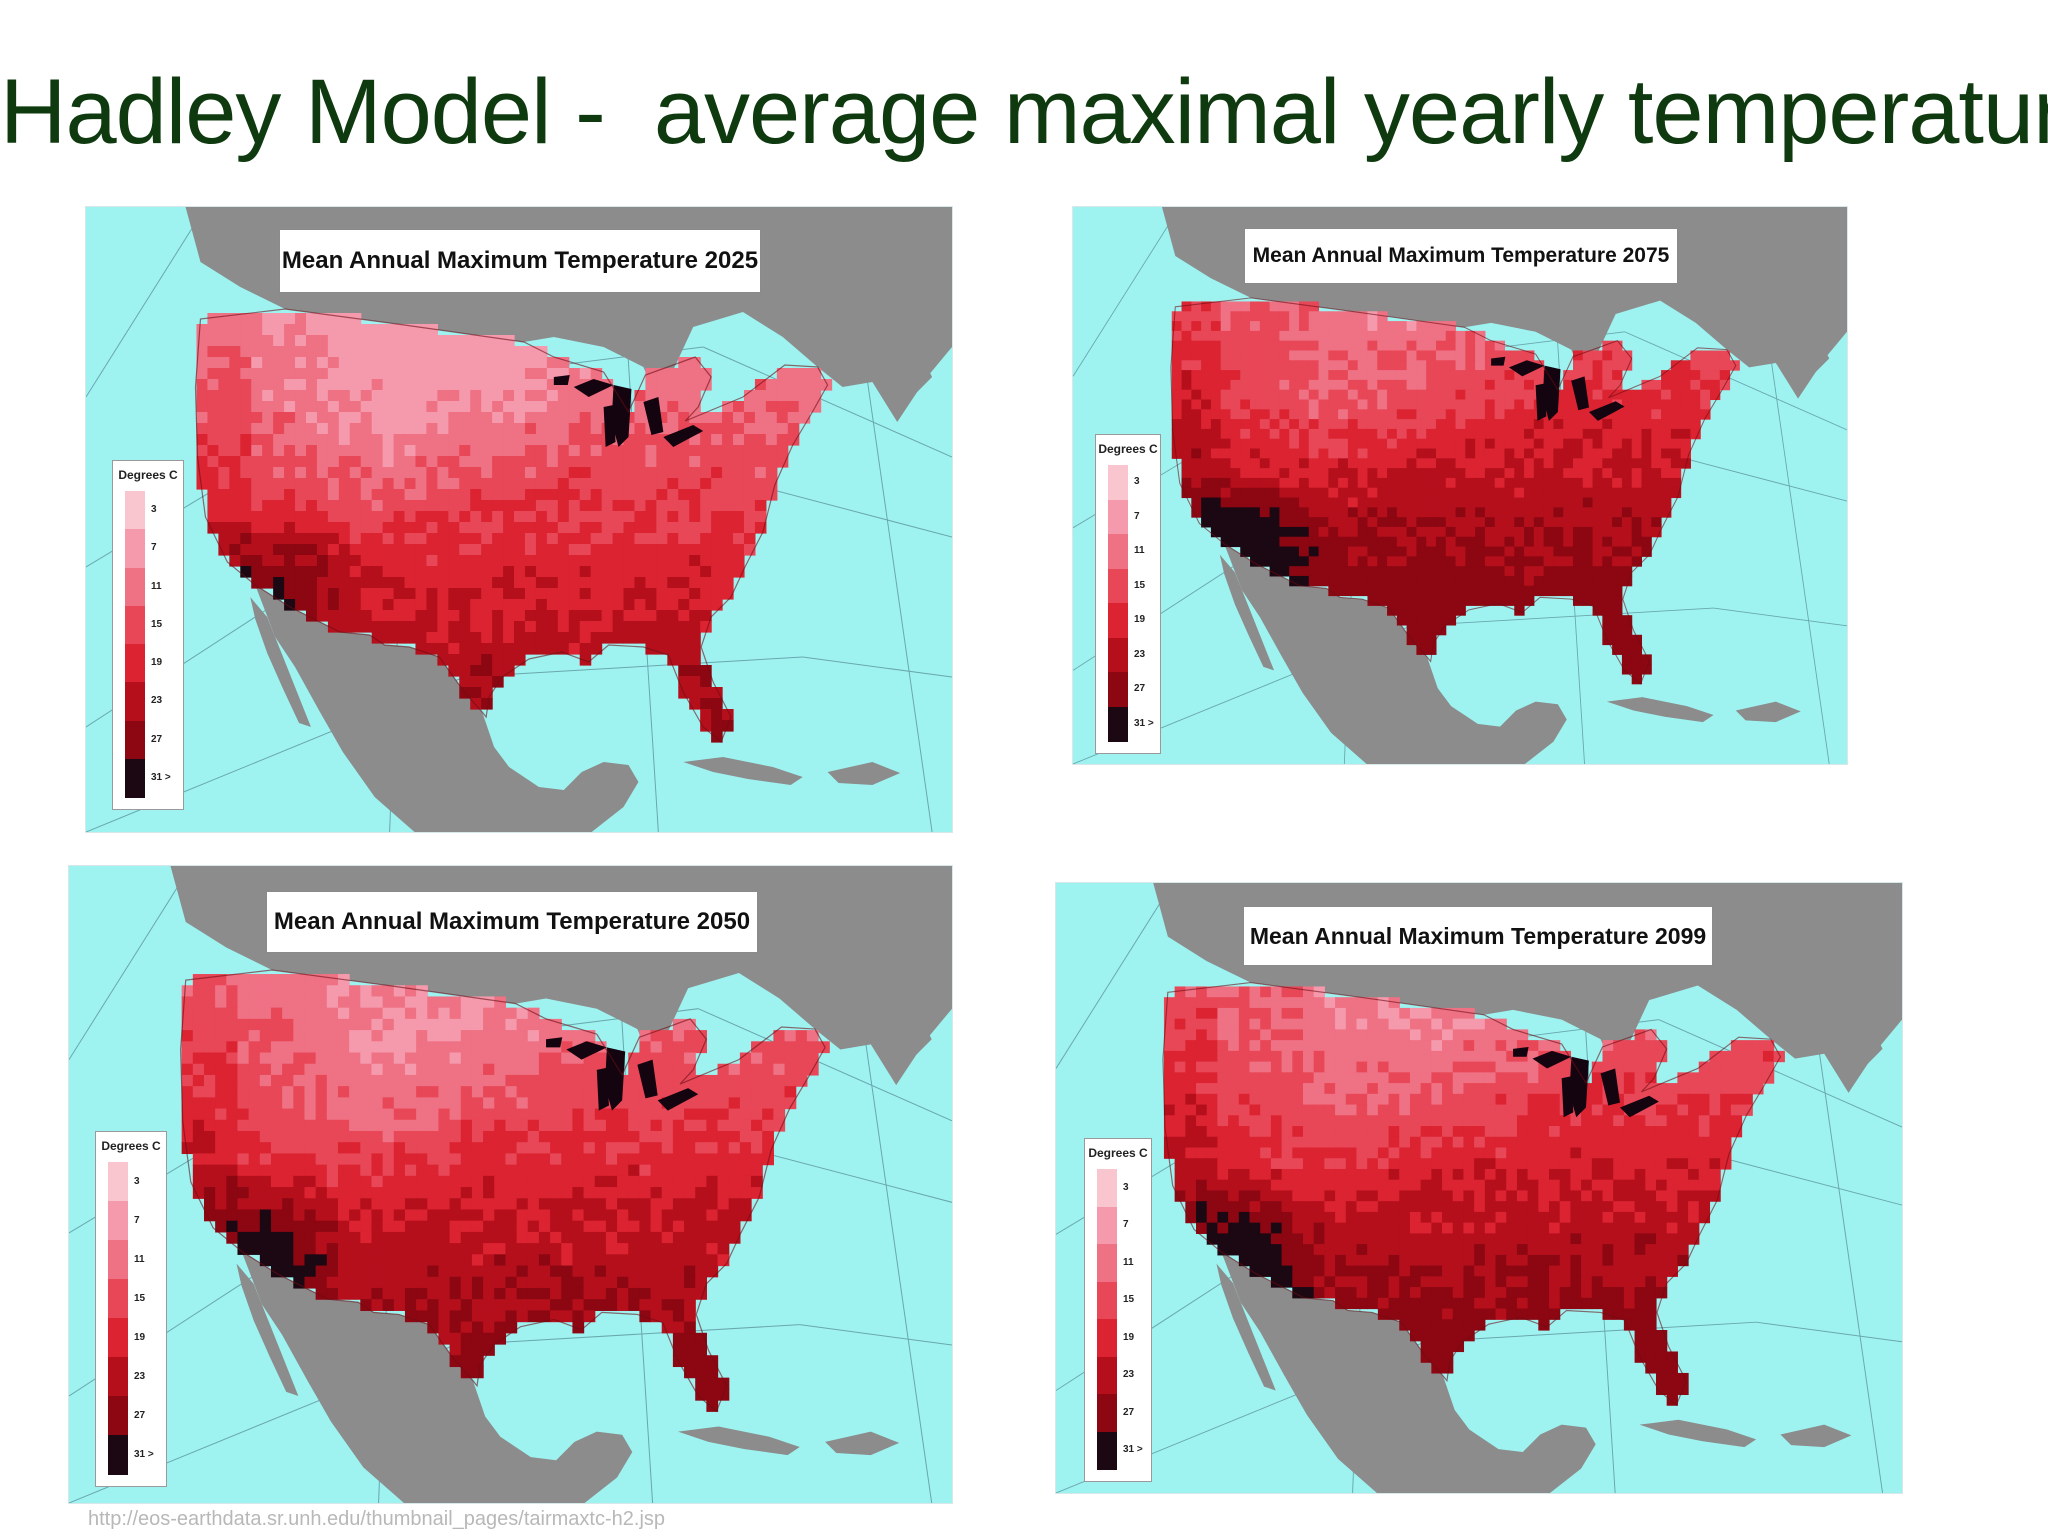  What do you see at coordinates (1144, 723) in the screenshot?
I see `legend-label: 31 >` at bounding box center [1144, 723].